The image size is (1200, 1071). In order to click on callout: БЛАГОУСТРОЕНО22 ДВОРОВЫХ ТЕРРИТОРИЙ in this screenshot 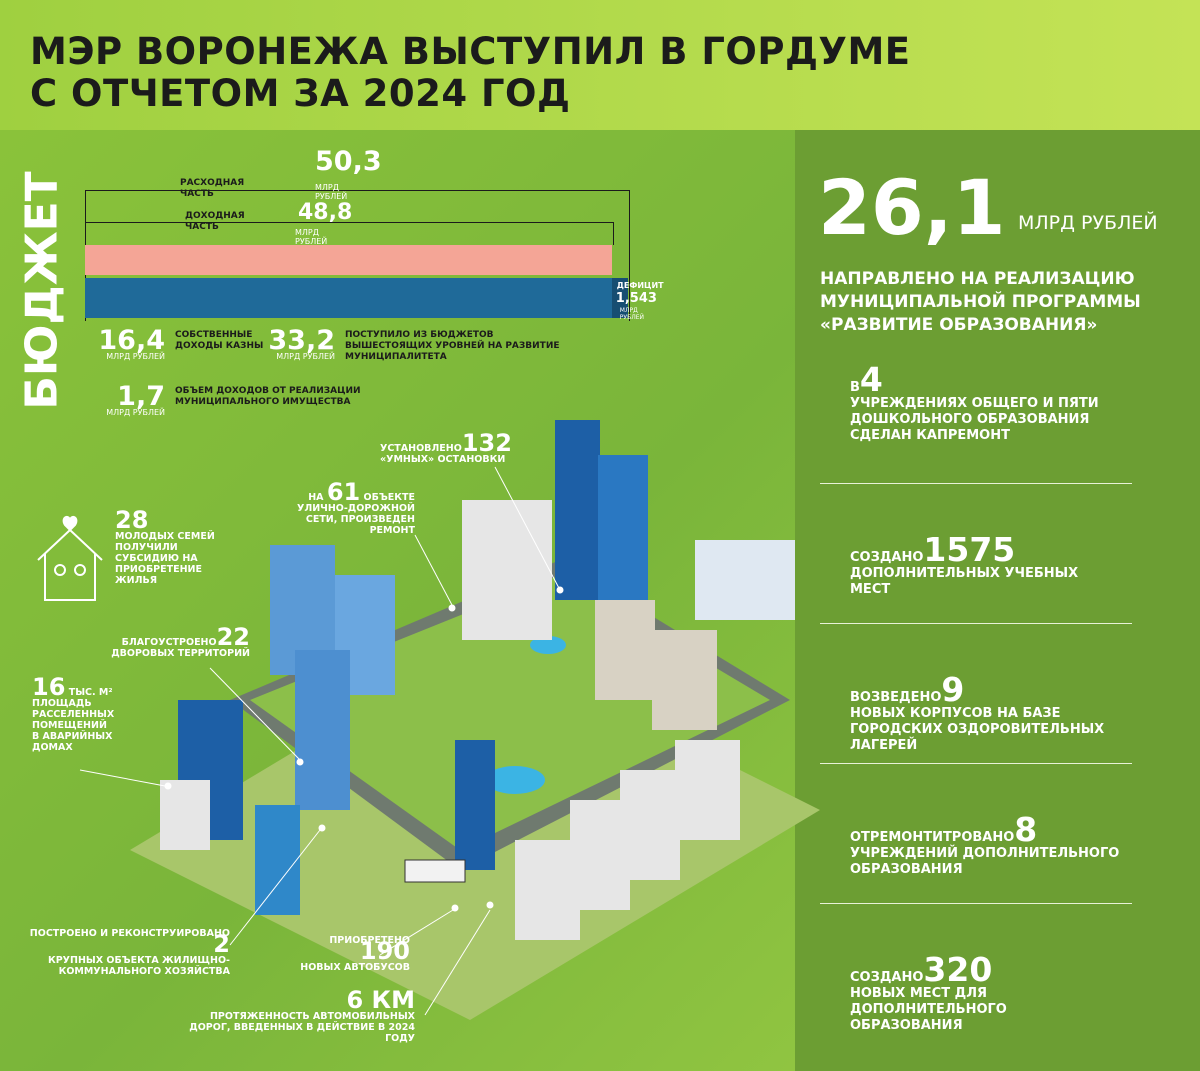, I will do `click(175, 642)`.